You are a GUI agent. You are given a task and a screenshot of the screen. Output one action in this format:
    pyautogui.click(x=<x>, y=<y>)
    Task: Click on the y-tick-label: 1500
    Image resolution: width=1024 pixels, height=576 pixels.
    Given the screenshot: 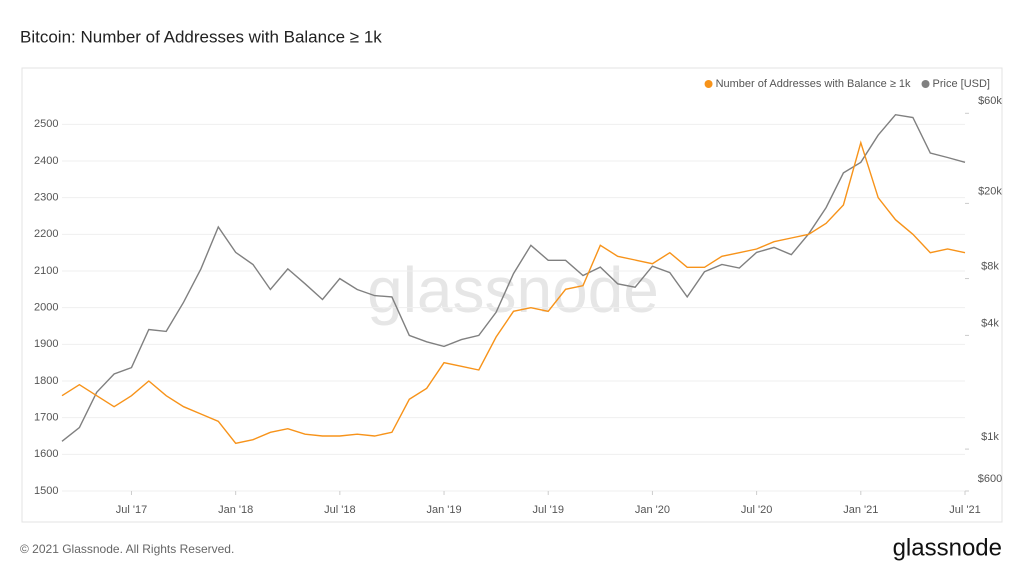 What is the action you would take?
    pyautogui.click(x=46, y=491)
    